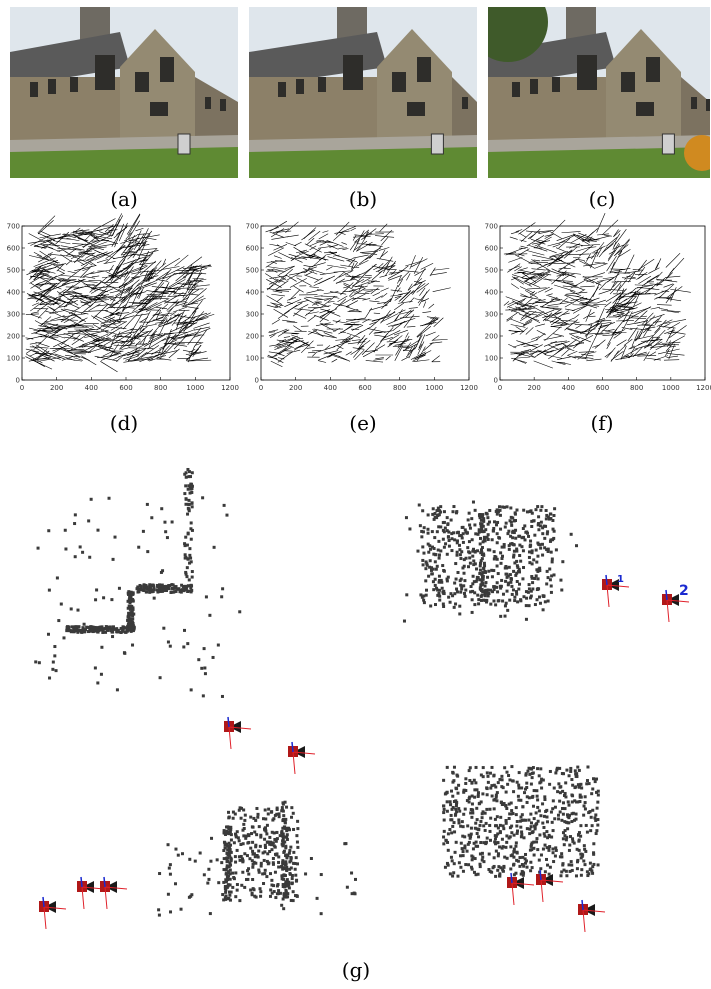 This screenshot has height=989, width=711. Describe the element at coordinates (556, 84) in the screenshot. I see `window` at that location.